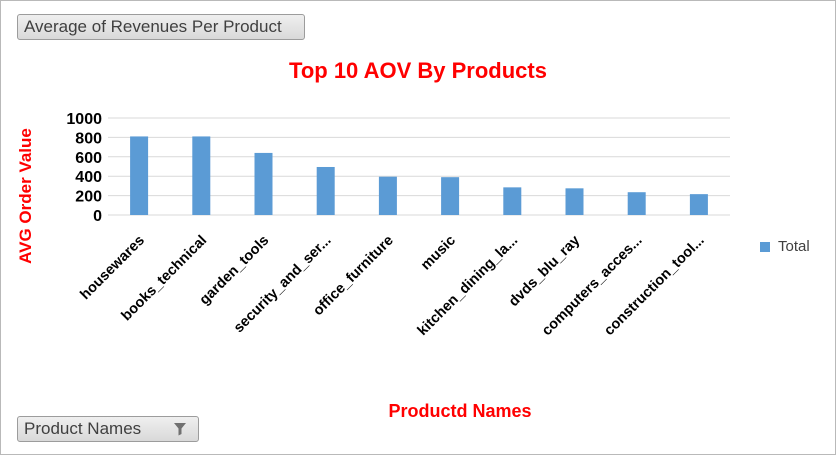 The width and height of the screenshot is (836, 455). I want to click on legend-label: Total, so click(794, 246).